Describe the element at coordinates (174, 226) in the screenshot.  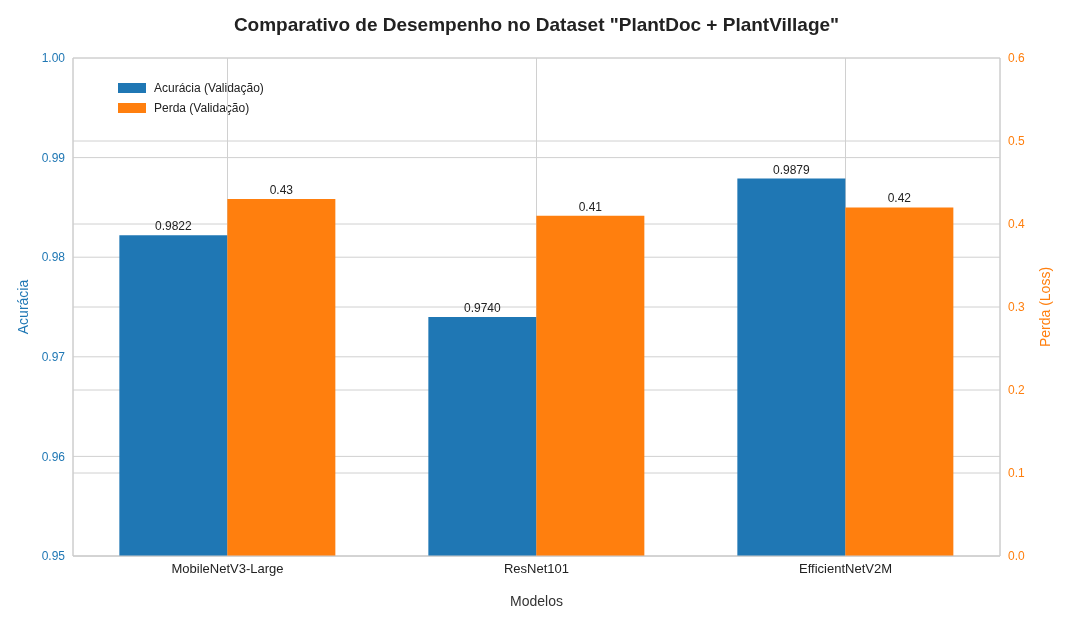
I see `data-label: 0.9822` at that location.